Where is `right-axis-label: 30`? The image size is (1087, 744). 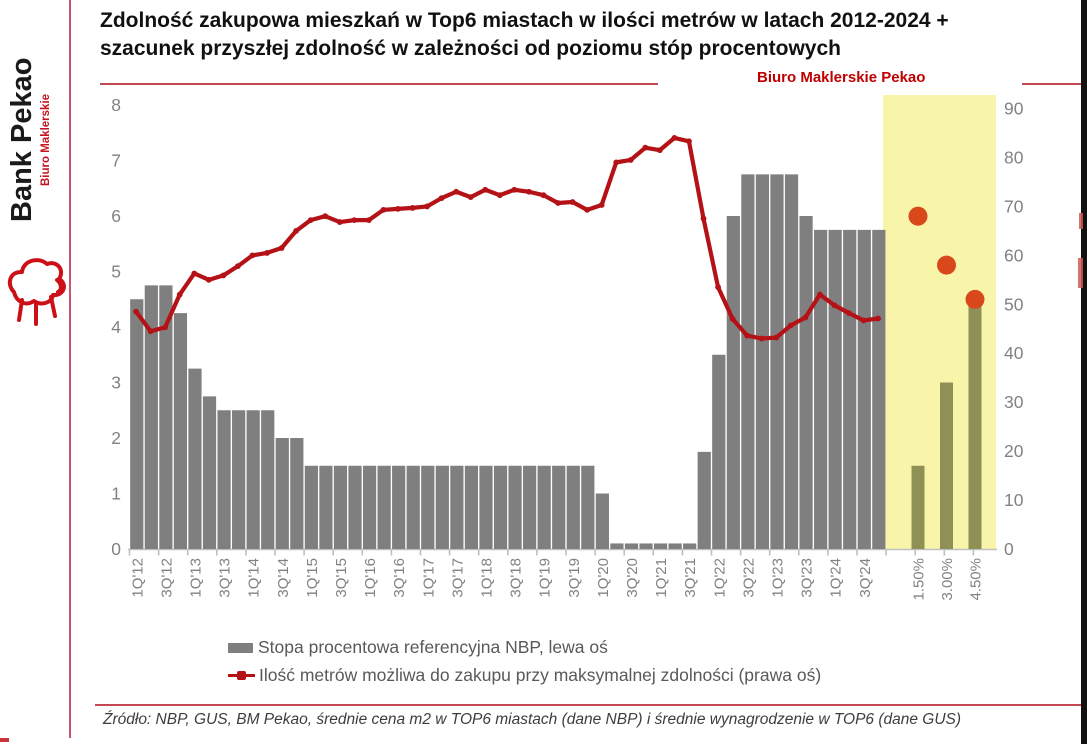 right-axis-label: 30 is located at coordinates (1014, 402).